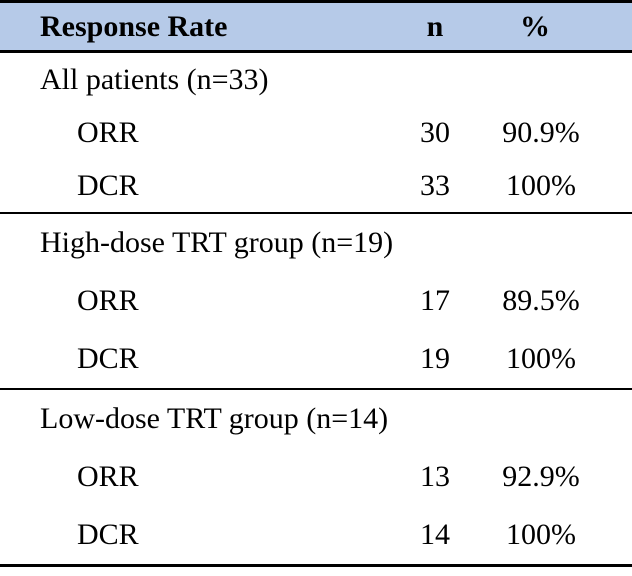 The image size is (632, 576). I want to click on group-label-row: High-dose TRT group (n=19), so click(316, 242).